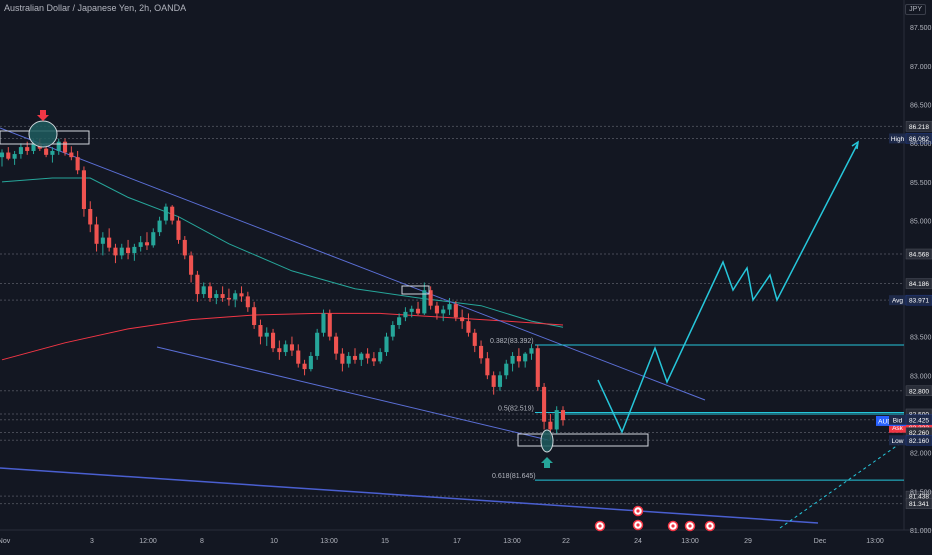 The image size is (932, 555). I want to click on dotted-projection-line, so click(842, 484).